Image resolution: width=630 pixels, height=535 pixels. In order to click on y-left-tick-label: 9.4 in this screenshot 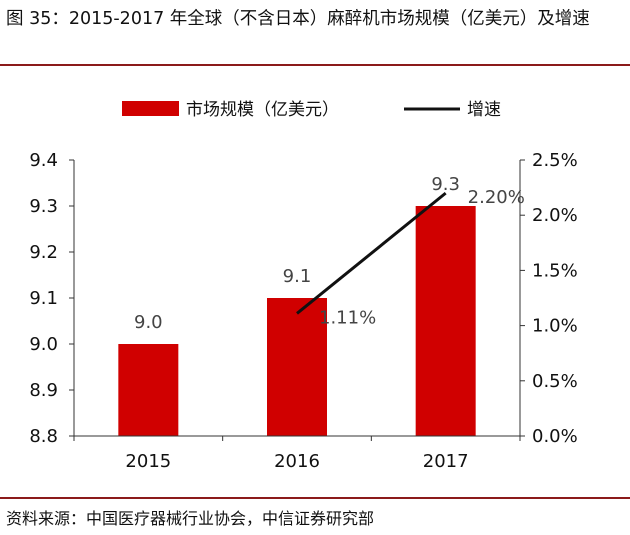, I will do `click(43, 160)`.